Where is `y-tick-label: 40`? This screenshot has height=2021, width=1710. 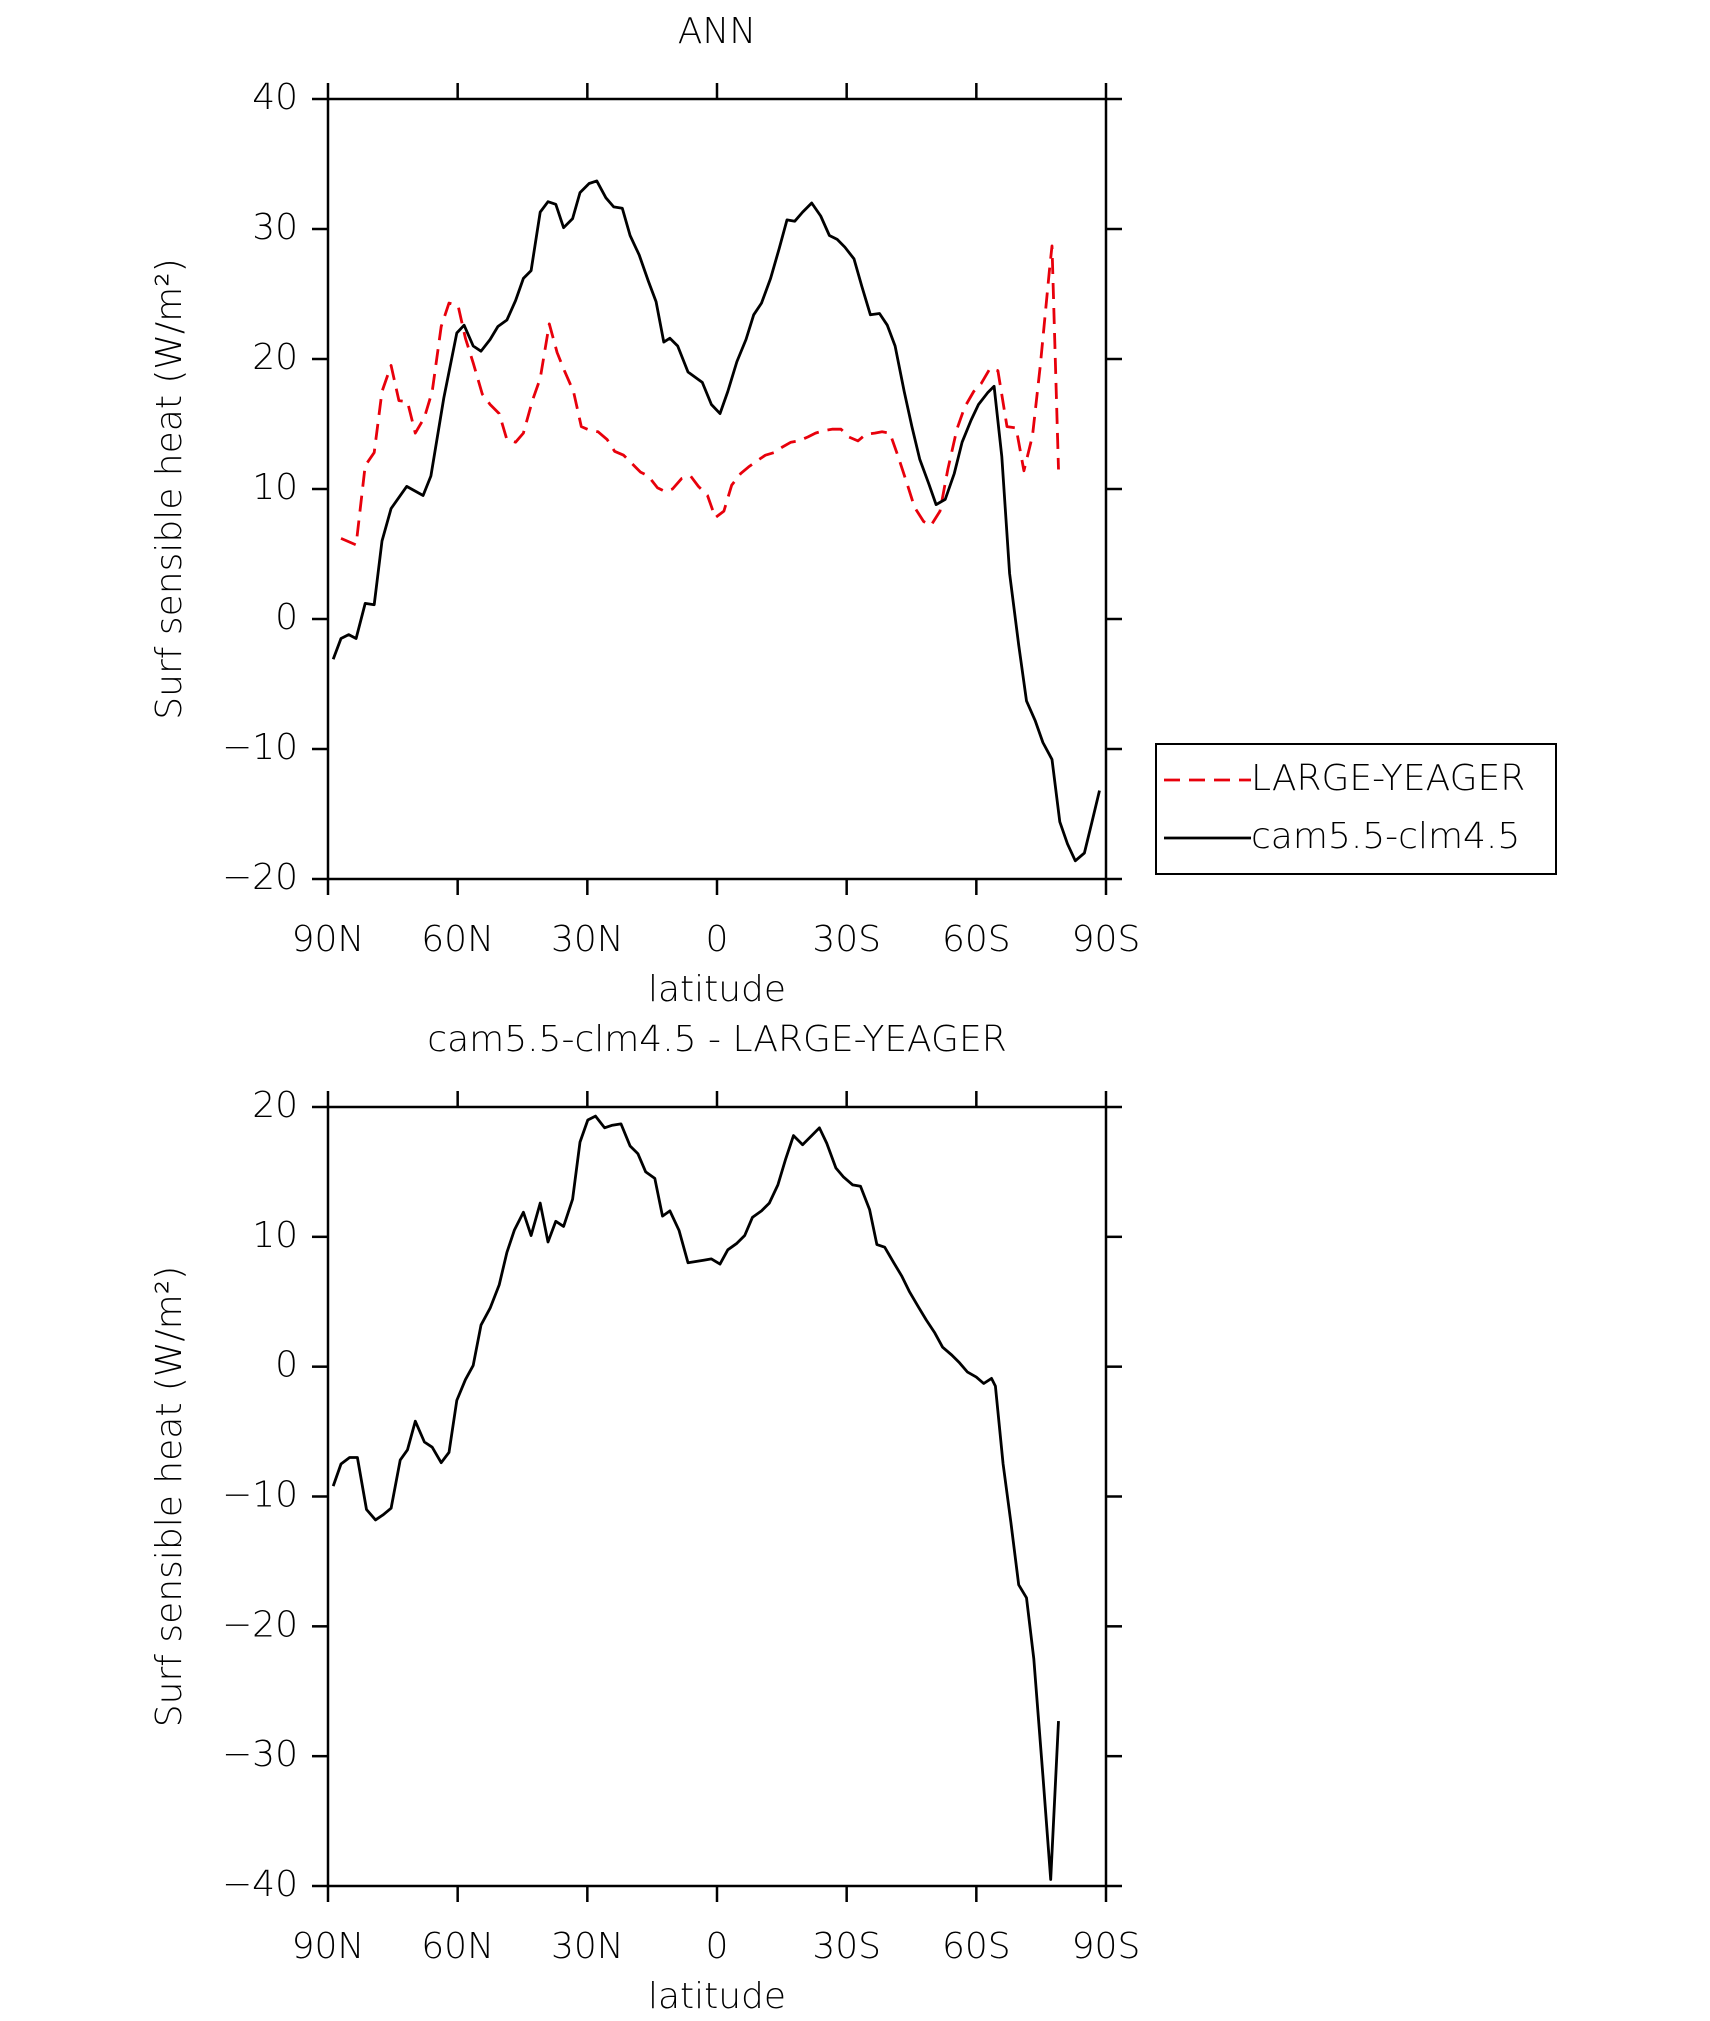
y-tick-label: 40 is located at coordinates (275, 97).